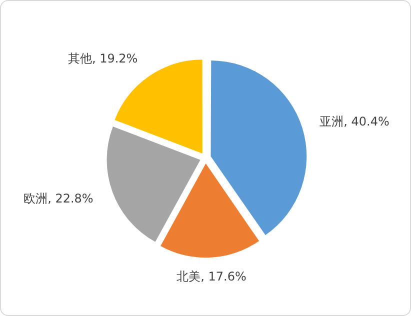  What do you see at coordinates (211, 276) in the screenshot?
I see `slice-label: 北美, 17.6%` at bounding box center [211, 276].